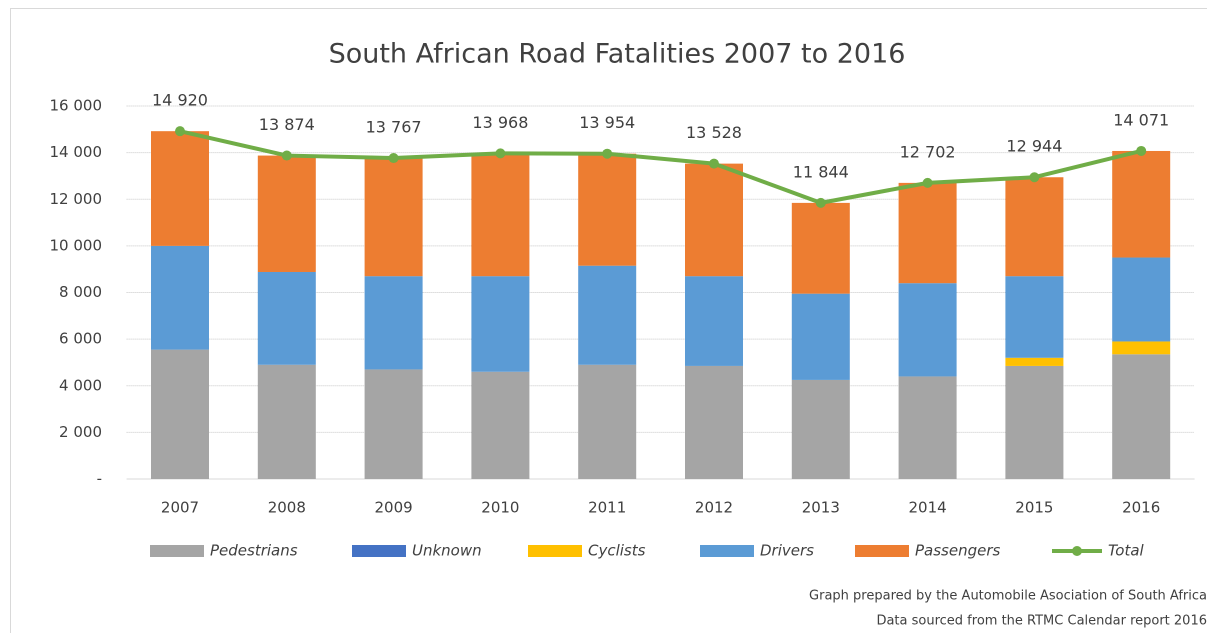 This screenshot has width=1207, height=633. What do you see at coordinates (394, 127) in the screenshot?
I see `data-label: 13 767` at bounding box center [394, 127].